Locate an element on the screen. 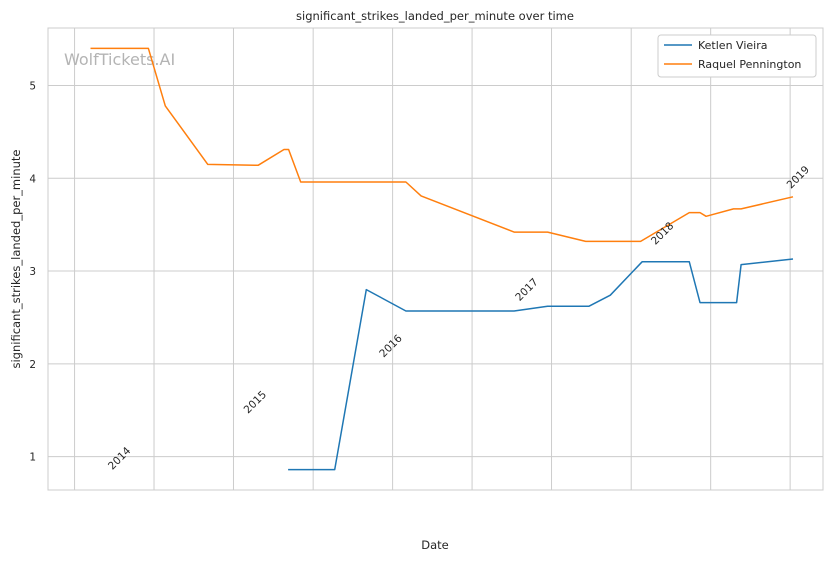 This screenshot has width=832, height=565. y-tick-label: 2 is located at coordinates (32, 365).